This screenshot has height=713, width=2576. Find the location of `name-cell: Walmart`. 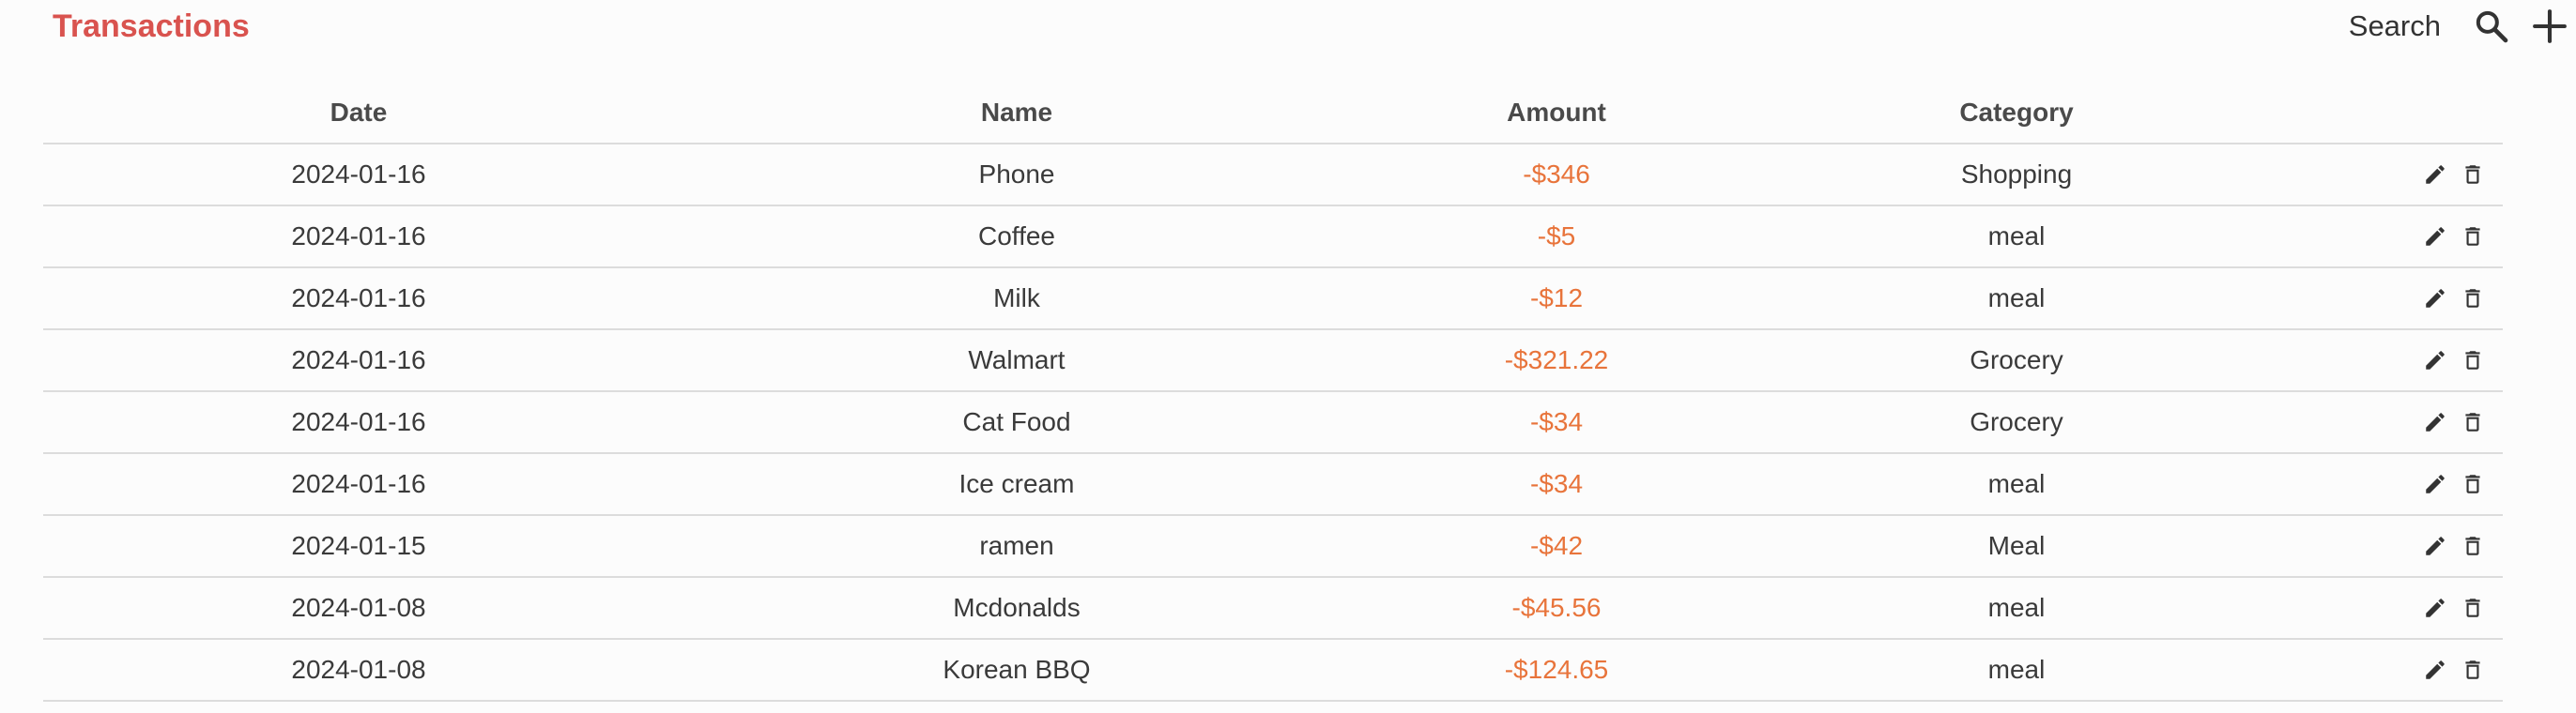

name-cell: Walmart is located at coordinates (1017, 360).